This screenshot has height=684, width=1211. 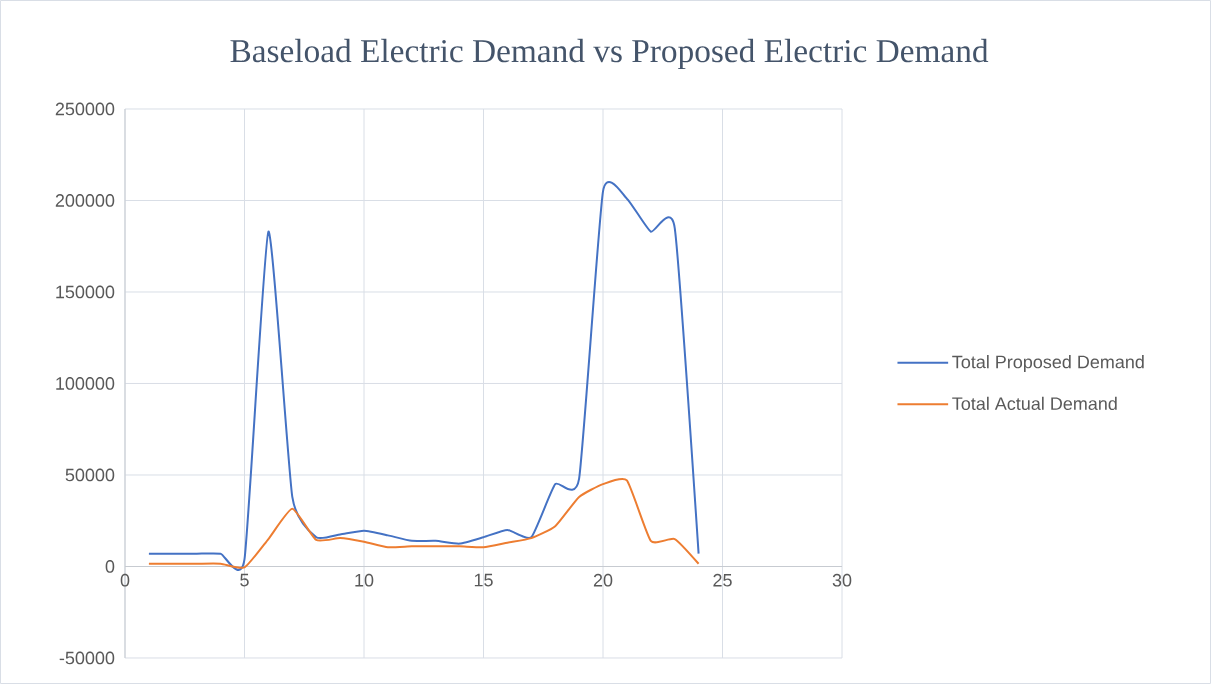 I want to click on x-tick-label: 20, so click(x=603, y=580).